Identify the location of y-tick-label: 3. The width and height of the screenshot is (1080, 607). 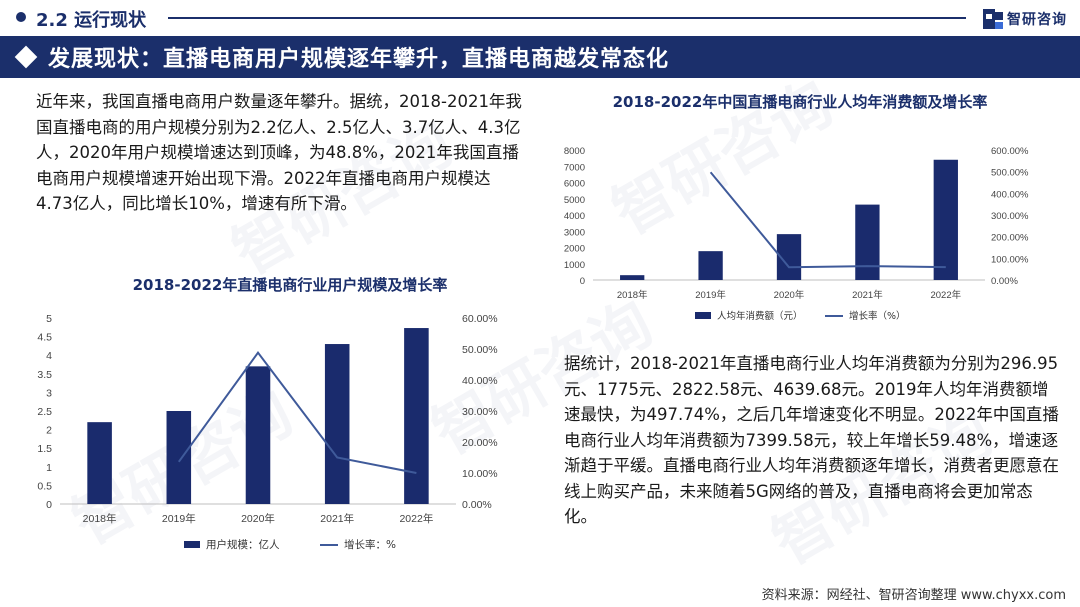
(49, 393).